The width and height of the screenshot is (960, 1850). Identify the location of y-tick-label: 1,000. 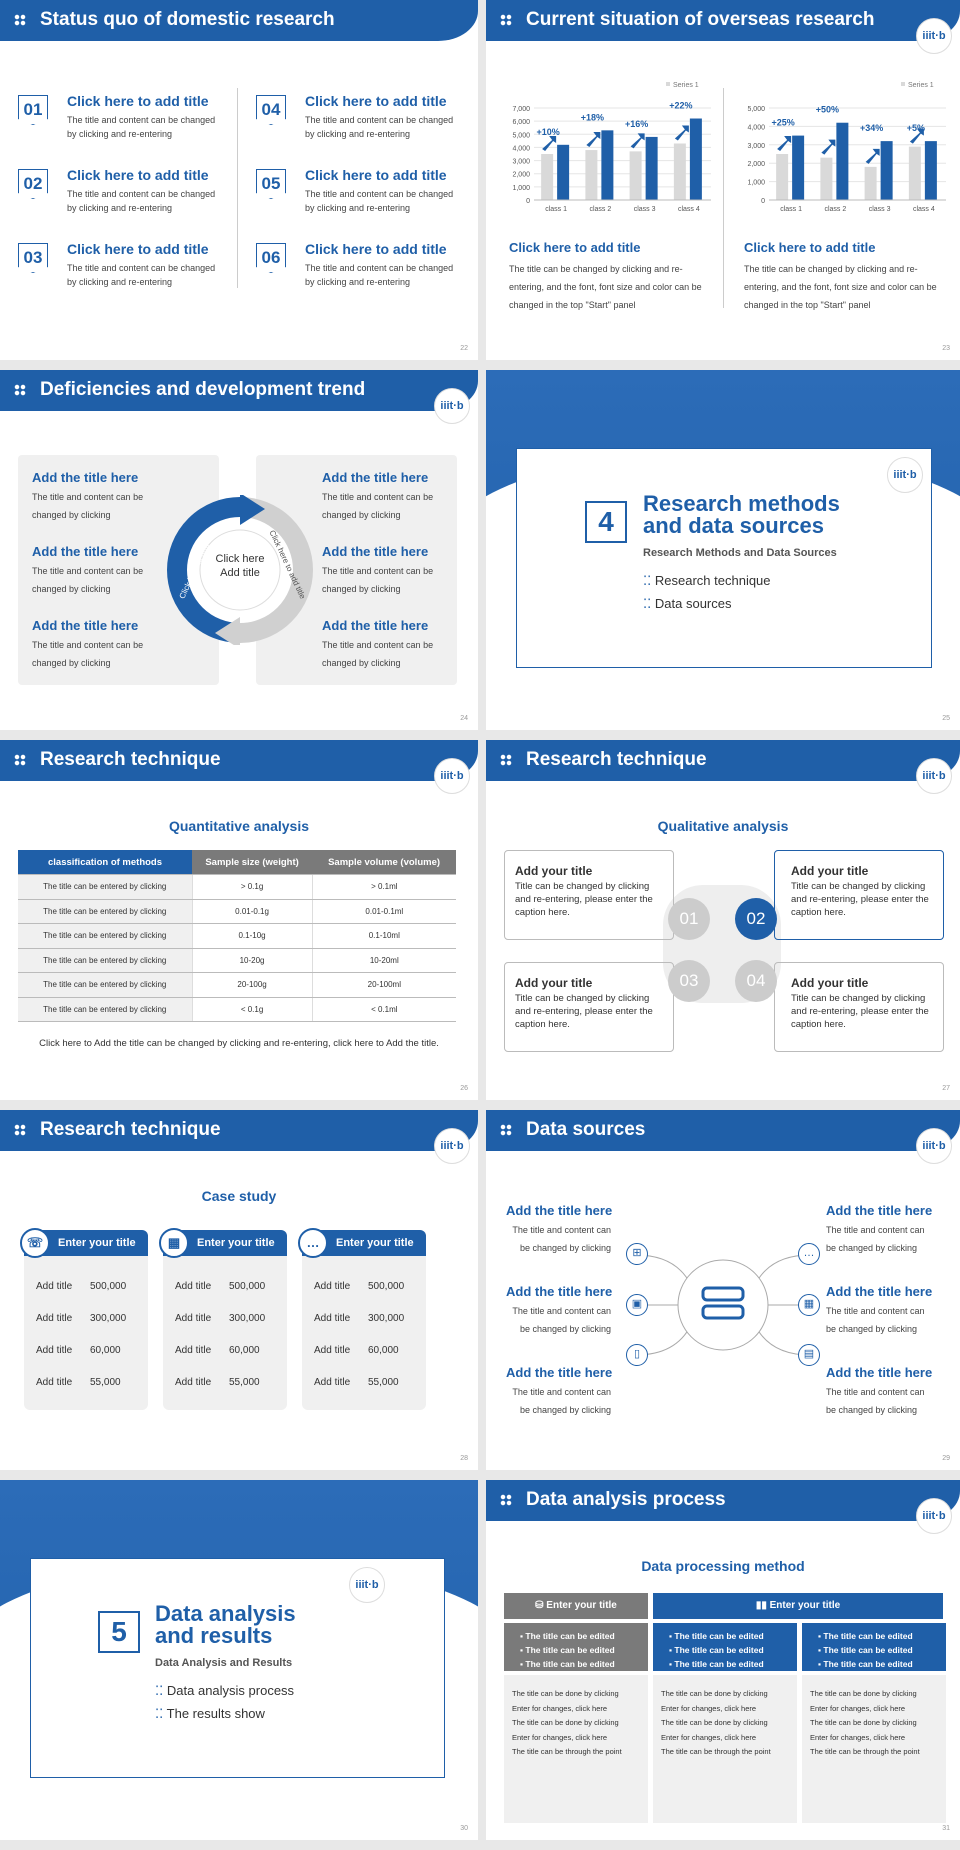
(521, 188).